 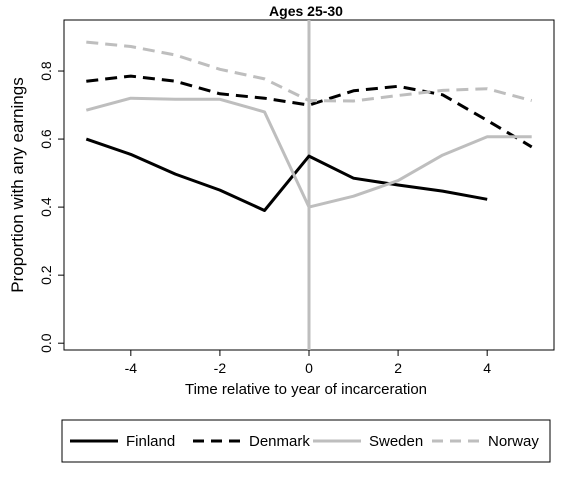 I want to click on legend-label-sweden: Sweden, so click(x=396, y=441).